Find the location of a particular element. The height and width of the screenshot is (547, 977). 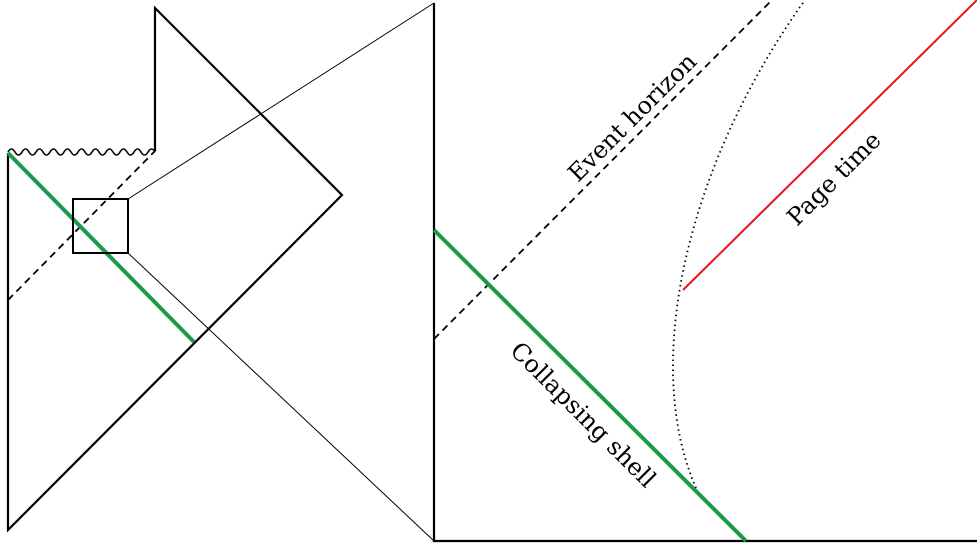

singularity-line is located at coordinates (81, 152).